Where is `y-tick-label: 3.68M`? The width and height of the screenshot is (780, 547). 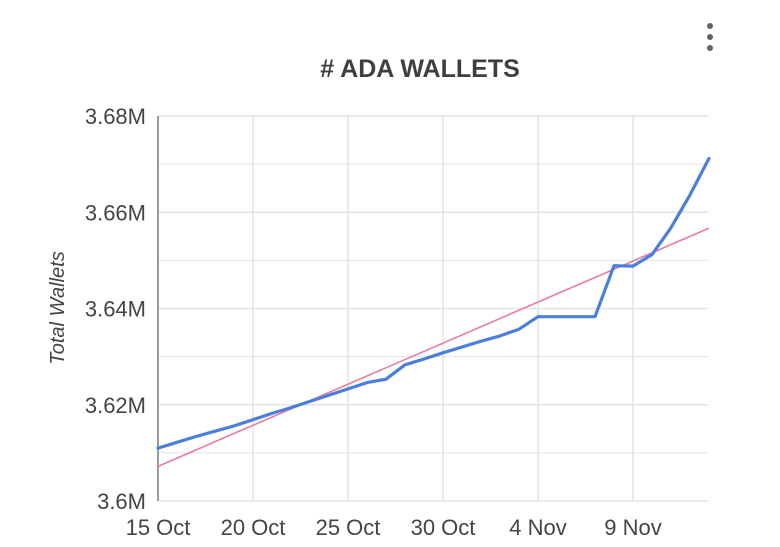 y-tick-label: 3.68M is located at coordinates (115, 116).